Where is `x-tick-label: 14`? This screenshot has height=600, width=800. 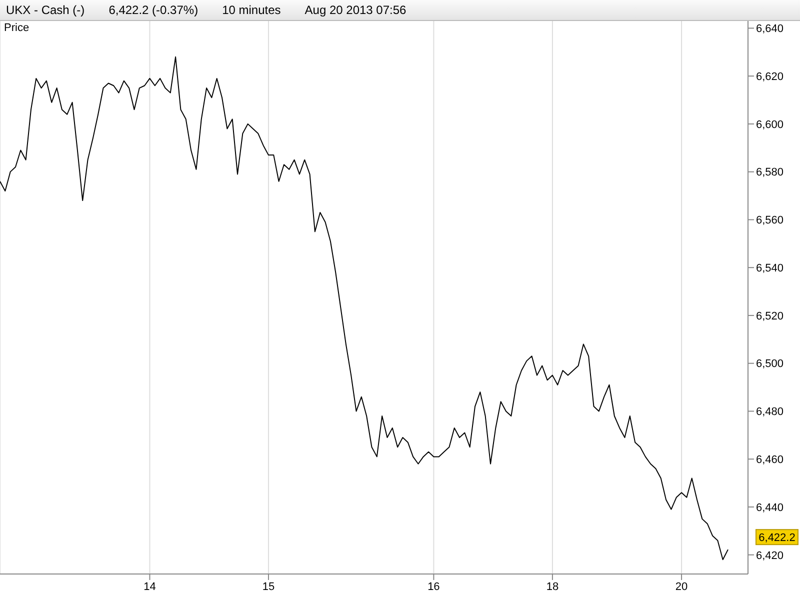
x-tick-label: 14 is located at coordinates (150, 586).